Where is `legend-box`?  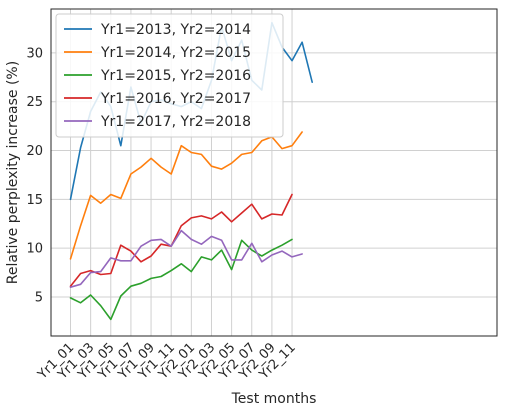 legend-box is located at coordinates (169, 75).